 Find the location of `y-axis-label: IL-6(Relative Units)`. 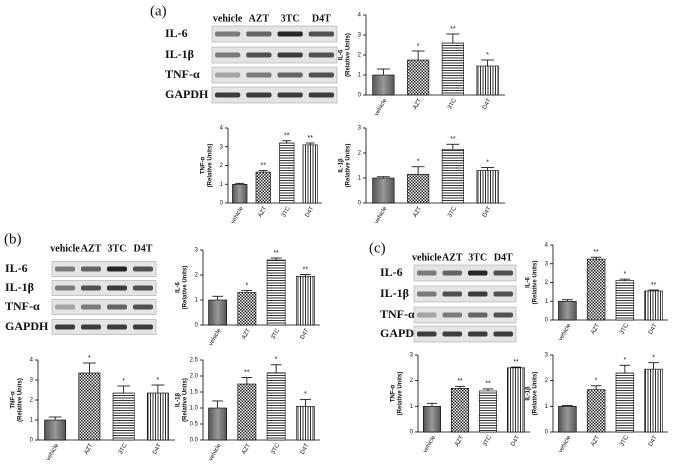

y-axis-label: IL-6(Relative Units) is located at coordinates (181, 288).